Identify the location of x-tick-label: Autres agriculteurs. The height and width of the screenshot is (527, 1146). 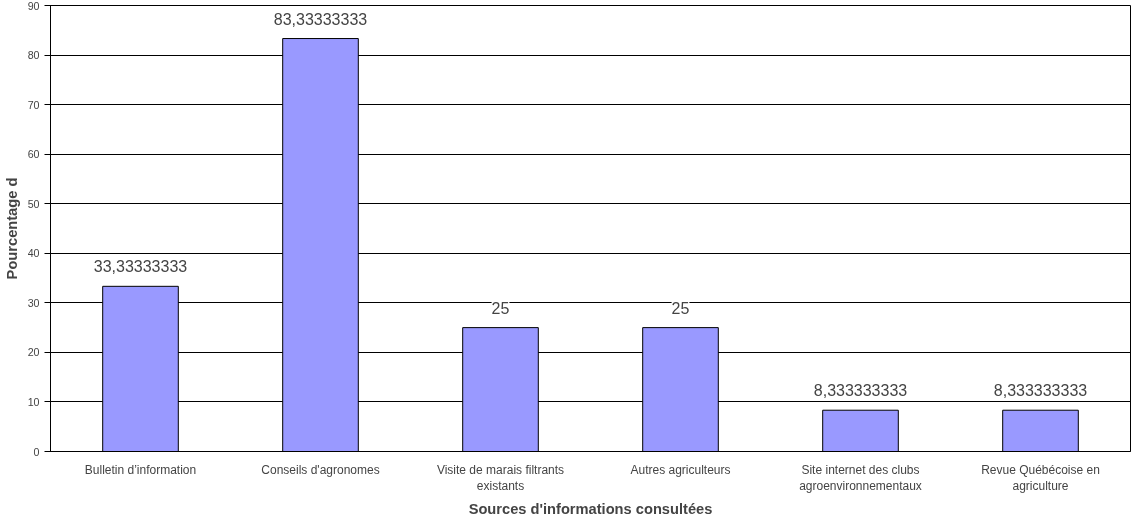
(680, 469).